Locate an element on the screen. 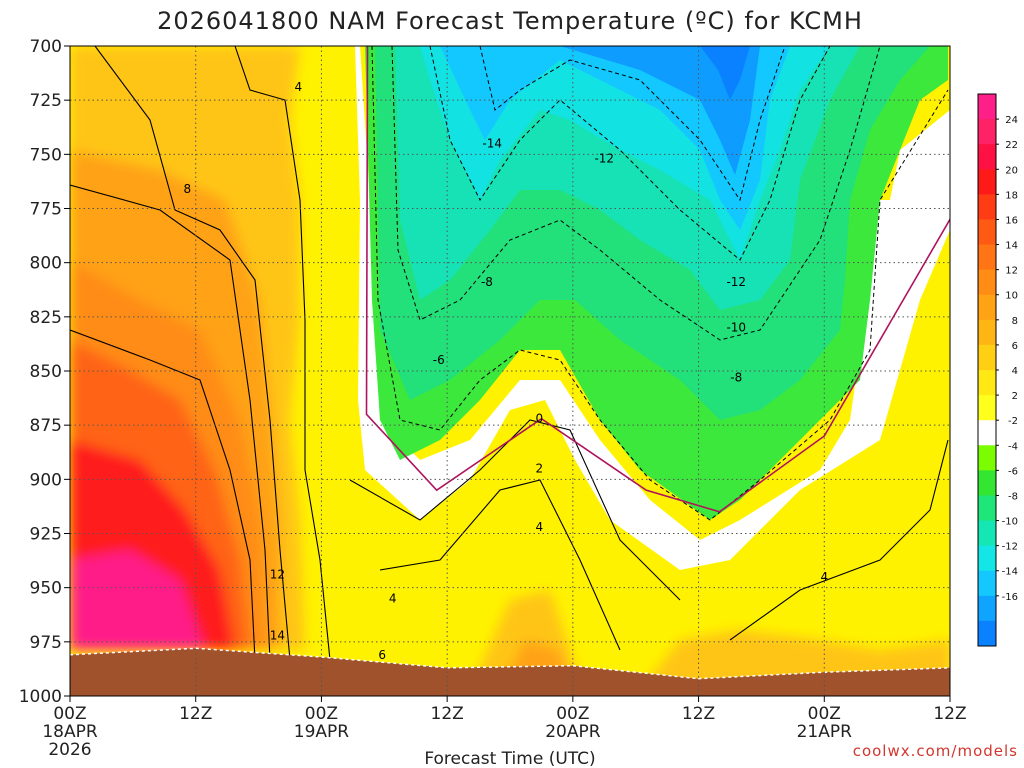 Image resolution: width=1024 pixels, height=768 pixels. colorbar-label: 4 is located at coordinates (1015, 371).